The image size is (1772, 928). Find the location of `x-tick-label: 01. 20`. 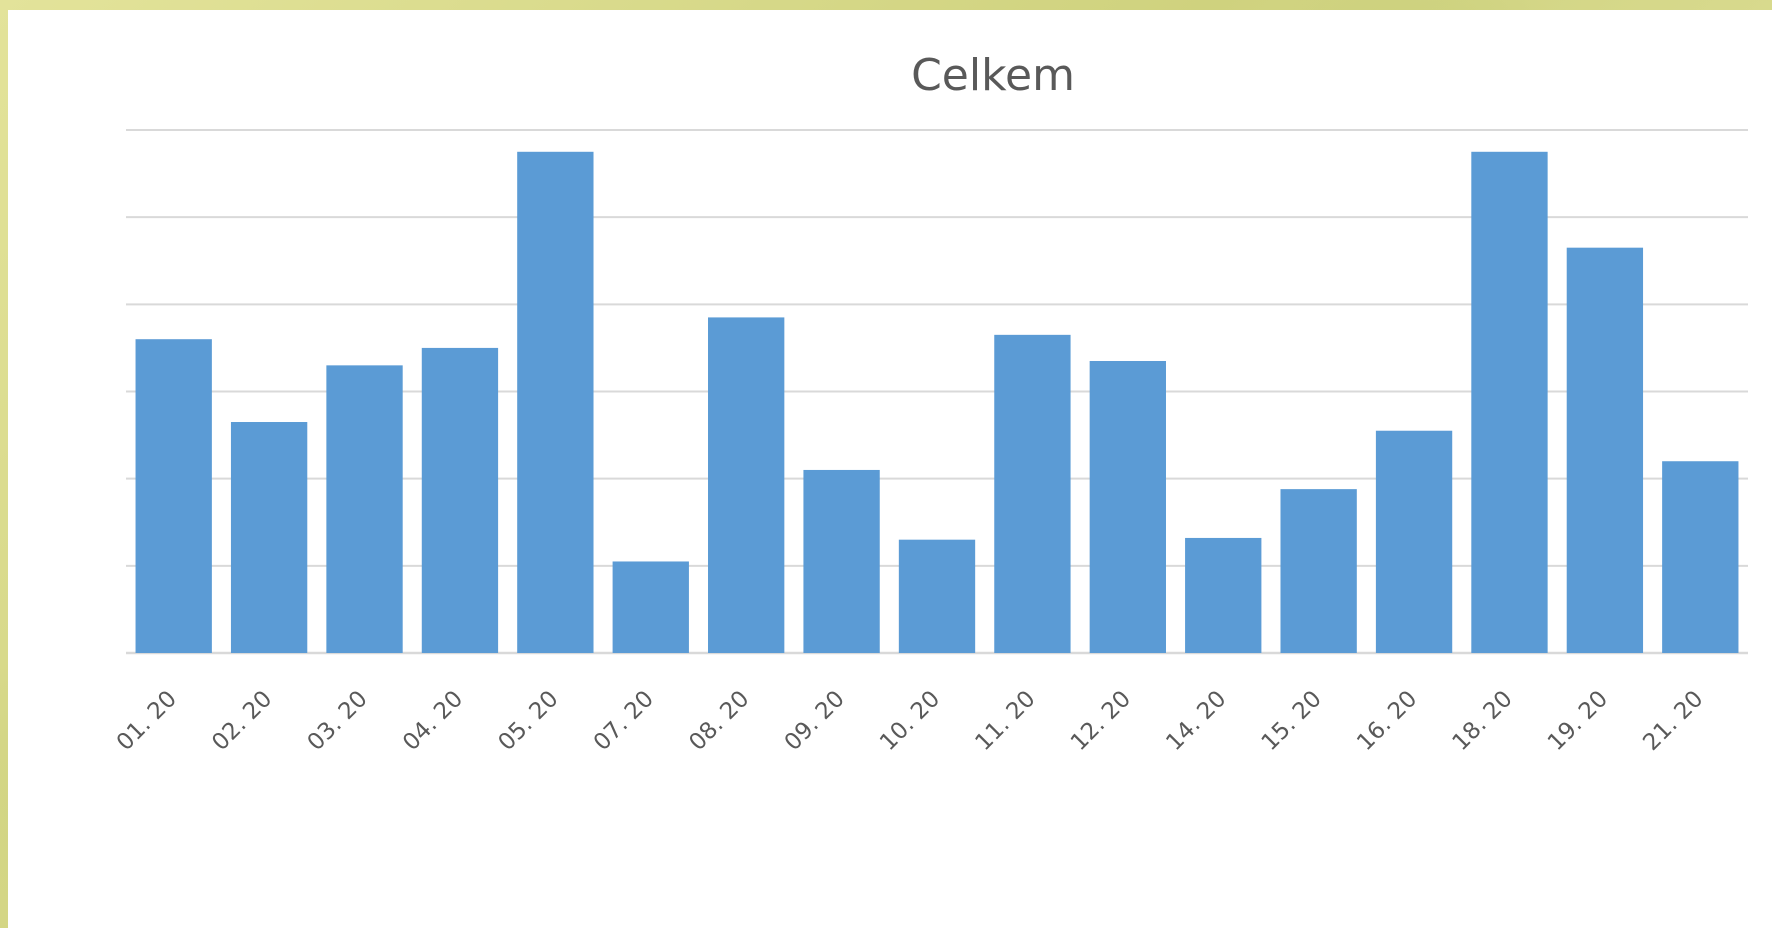

x-tick-label: 01. 20 is located at coordinates (147, 721).